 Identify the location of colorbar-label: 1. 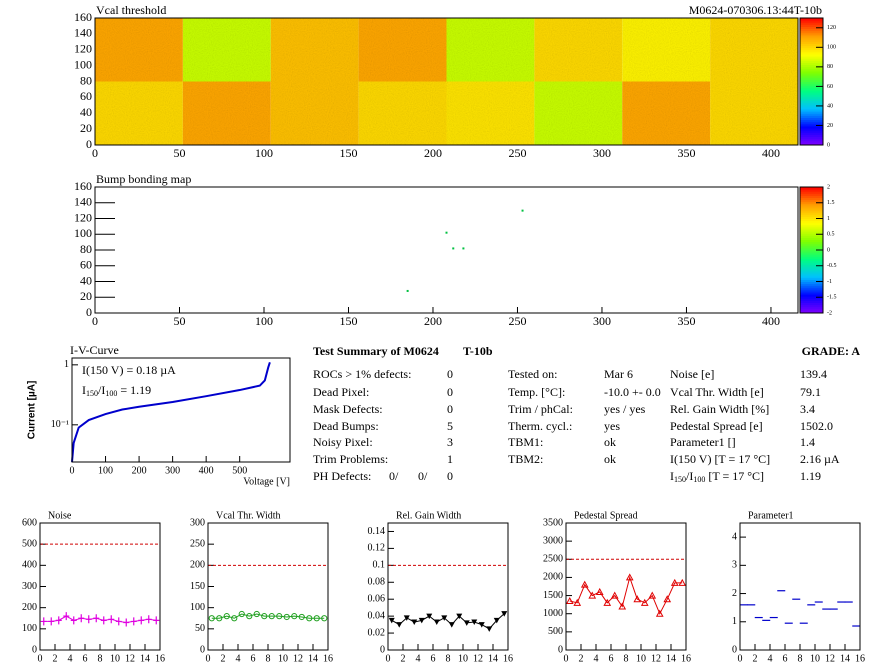
(828, 219).